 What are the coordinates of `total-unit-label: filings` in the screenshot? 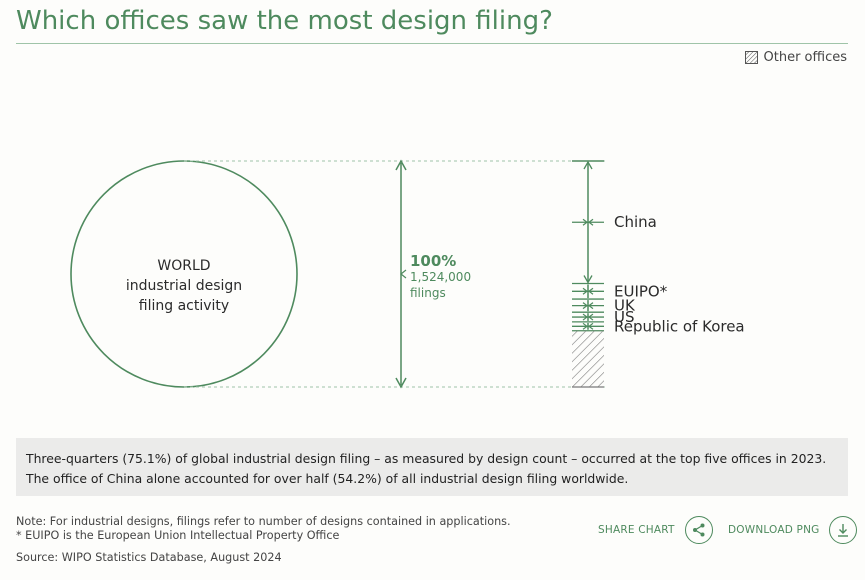 It's located at (428, 293).